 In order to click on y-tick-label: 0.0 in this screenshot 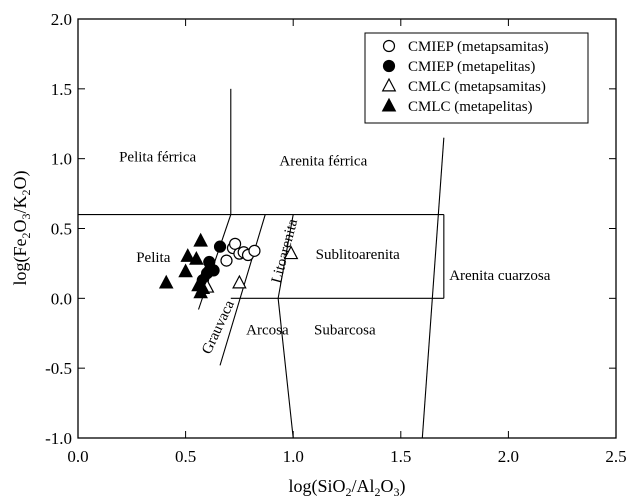, I will do `click(61, 298)`.